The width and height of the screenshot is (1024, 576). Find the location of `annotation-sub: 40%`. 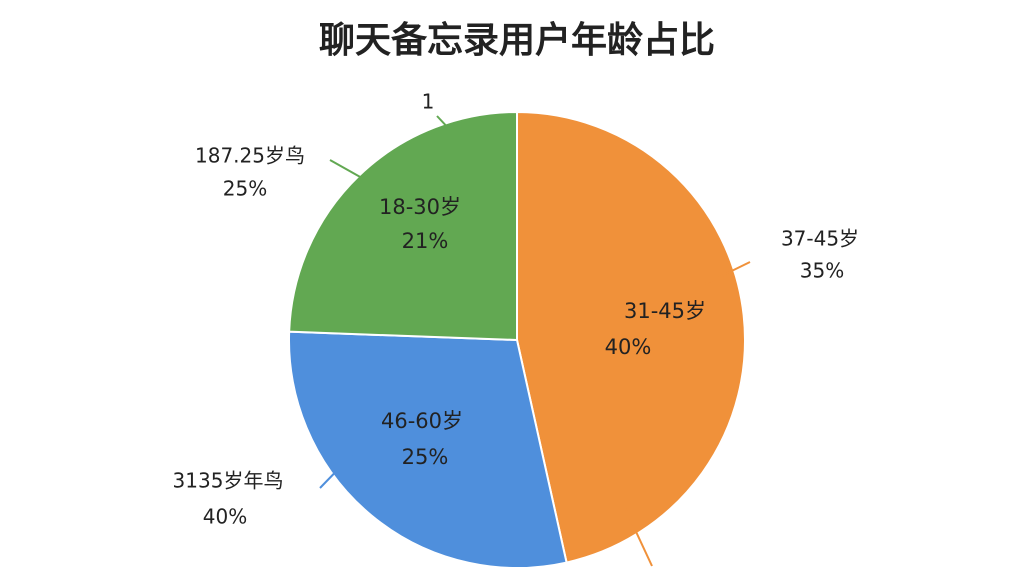

annotation-sub: 40% is located at coordinates (225, 517).